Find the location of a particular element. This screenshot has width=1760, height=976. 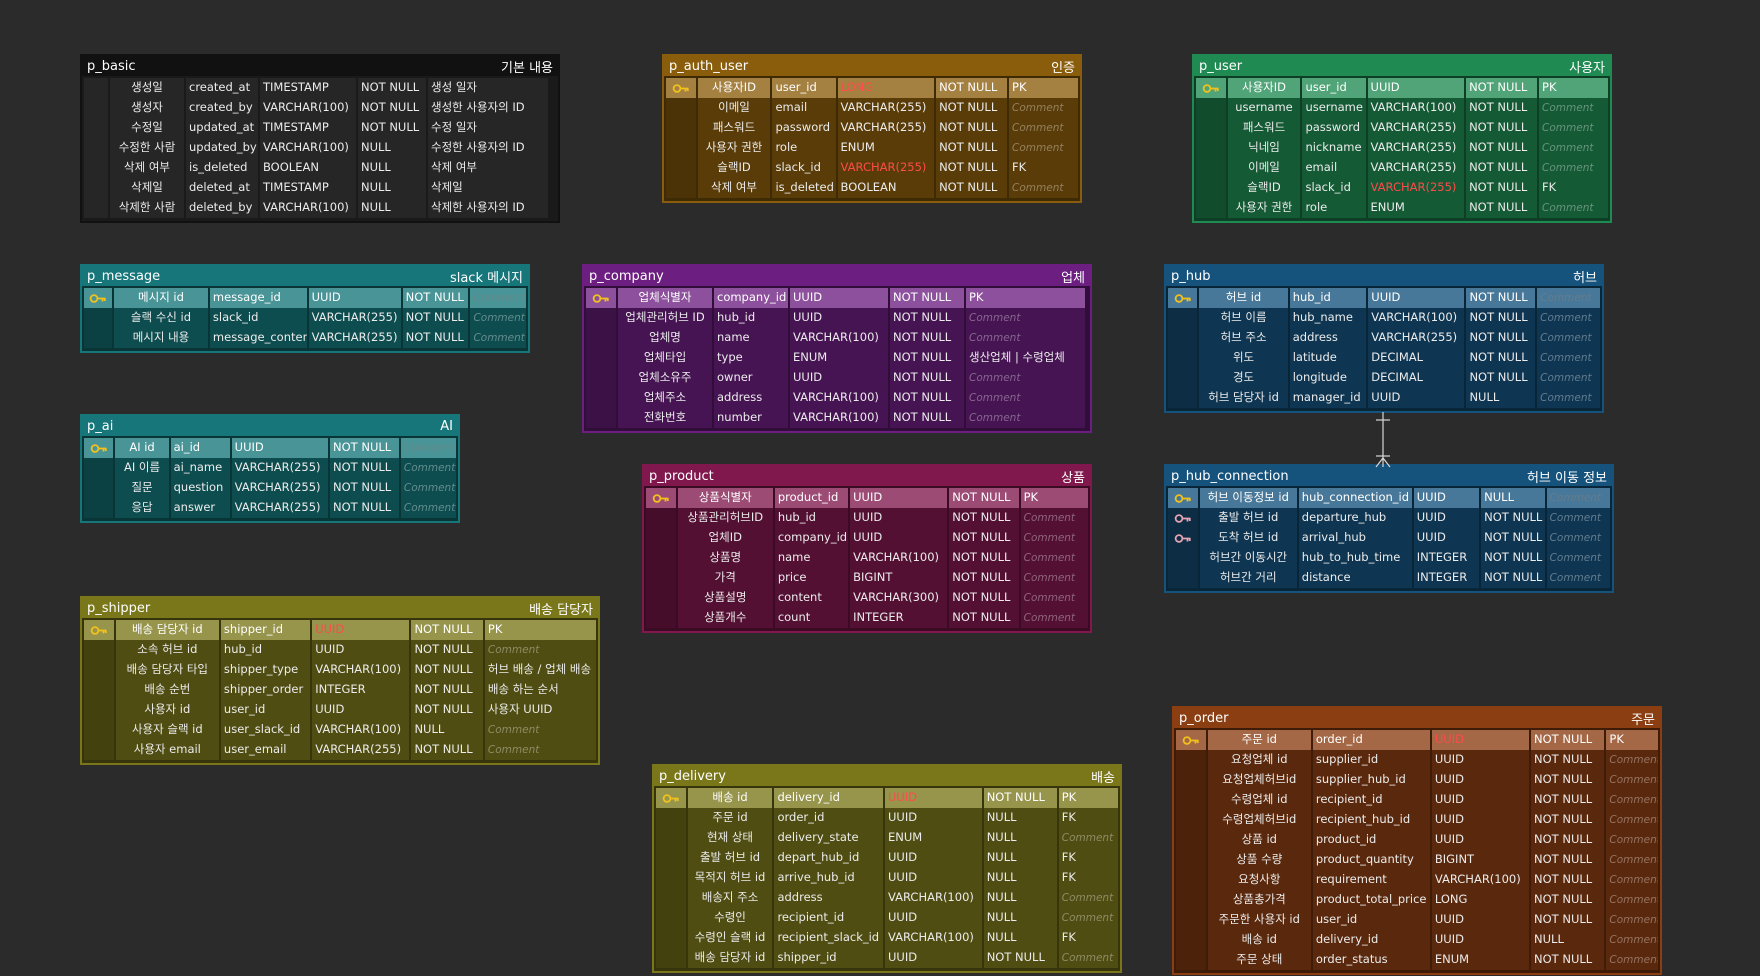

column-row: 사용자 id user_id UUID NOT NULL 사용자 UUID is located at coordinates (340, 710).